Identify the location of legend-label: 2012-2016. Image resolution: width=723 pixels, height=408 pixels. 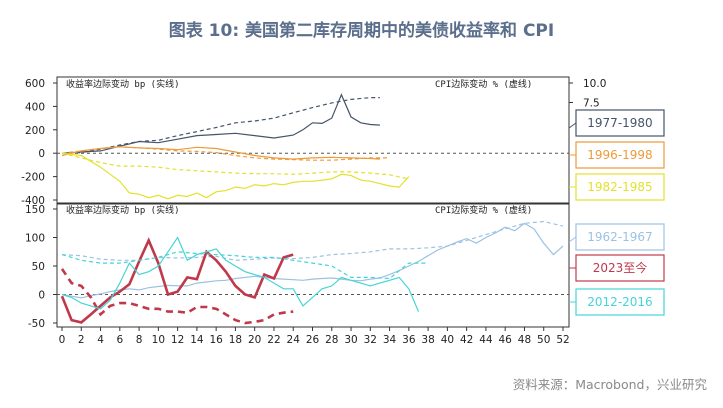
(619, 302).